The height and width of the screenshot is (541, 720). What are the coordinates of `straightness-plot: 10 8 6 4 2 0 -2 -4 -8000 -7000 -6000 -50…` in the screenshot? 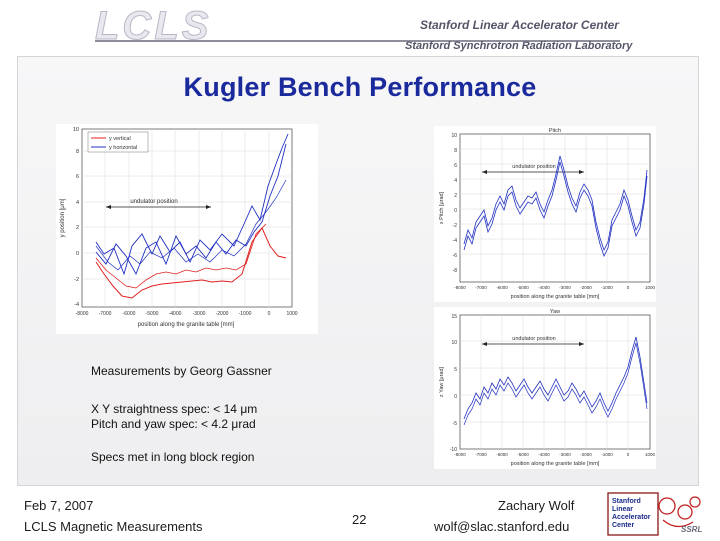 It's located at (187, 229).